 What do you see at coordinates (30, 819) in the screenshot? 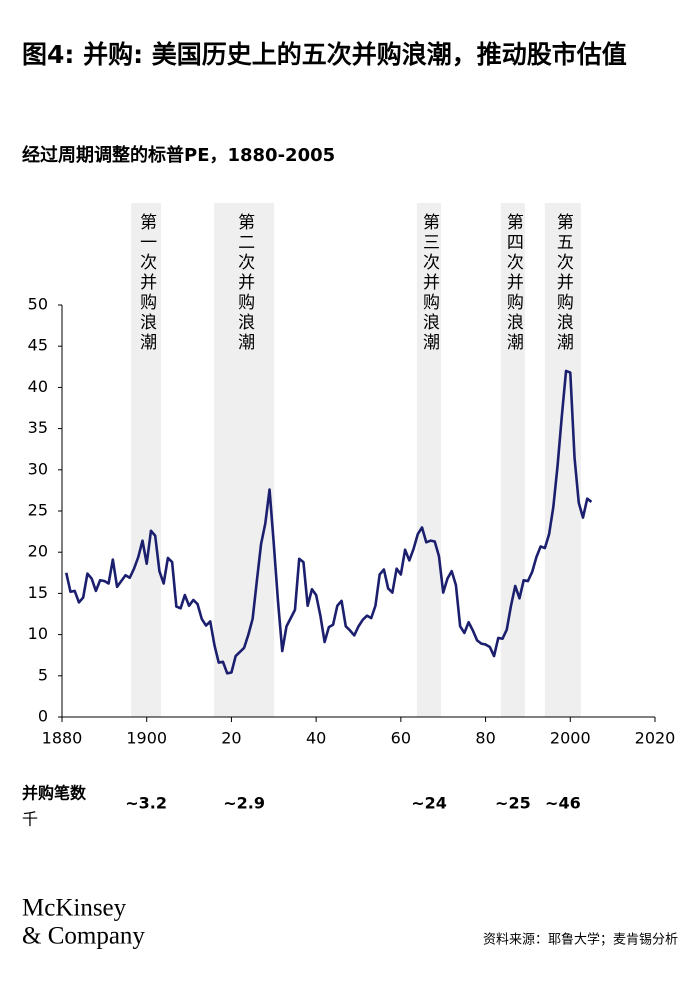
I see `deals-unit: 千` at bounding box center [30, 819].